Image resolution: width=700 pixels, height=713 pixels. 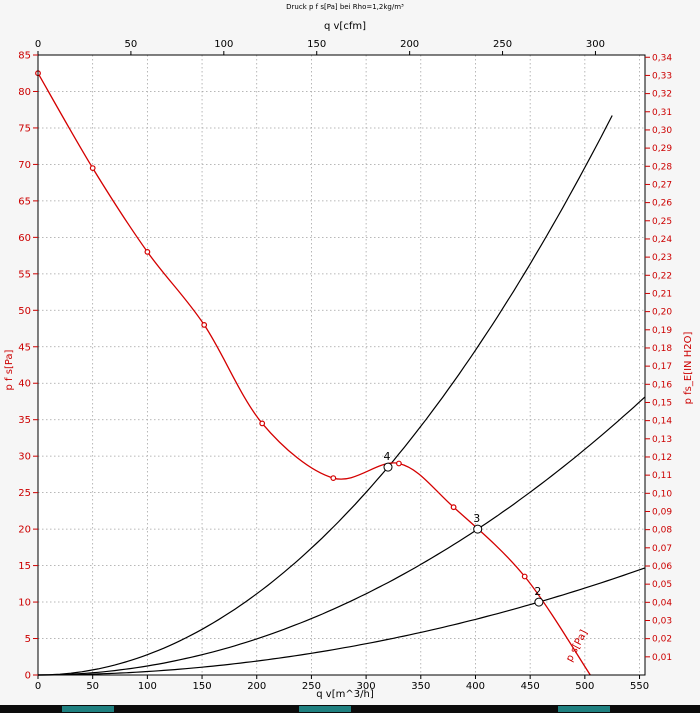 I want to click on right-tick-label: 0,12, so click(x=662, y=458).